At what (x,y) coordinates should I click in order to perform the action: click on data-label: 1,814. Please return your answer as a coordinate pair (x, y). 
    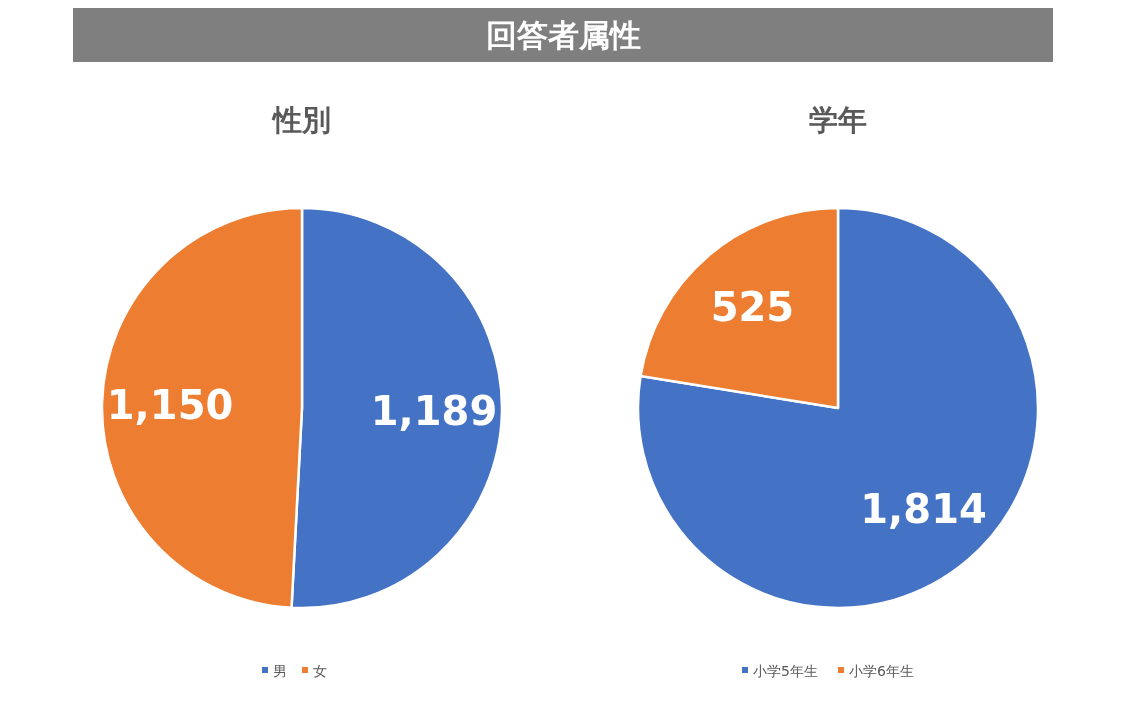
    Looking at the image, I should click on (923, 508).